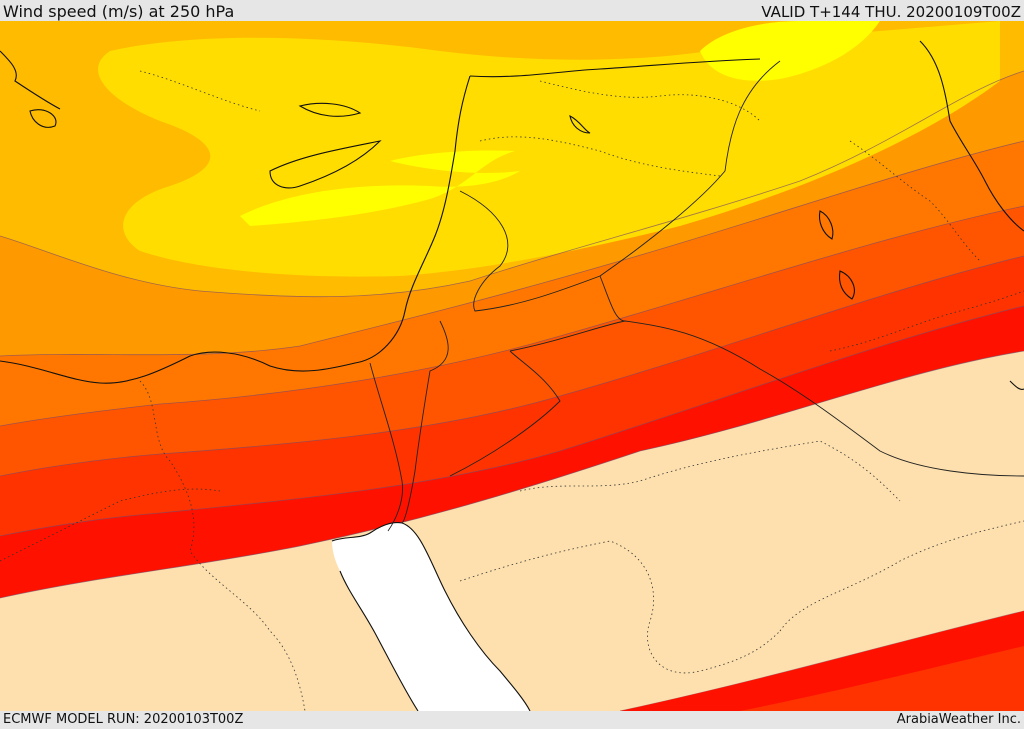 The image size is (1024, 729). Describe the element at coordinates (882, 678) in the screenshot. I see `wind-band-se-inner` at that location.